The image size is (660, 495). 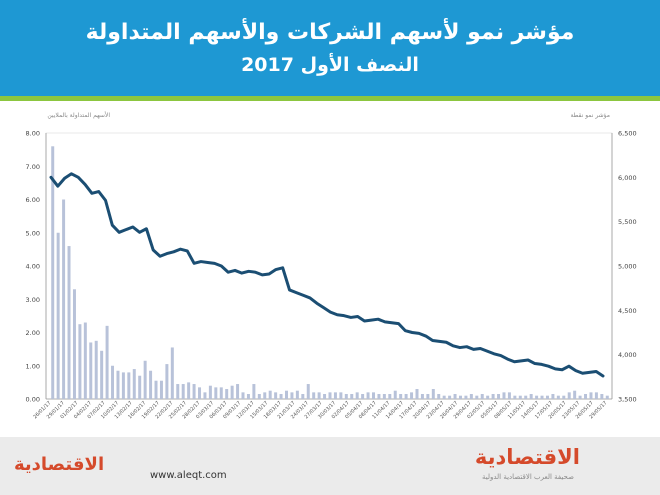 What do you see at coordinates (33, 267) in the screenshot?
I see `left-tick-label: 4.00` at bounding box center [33, 267].